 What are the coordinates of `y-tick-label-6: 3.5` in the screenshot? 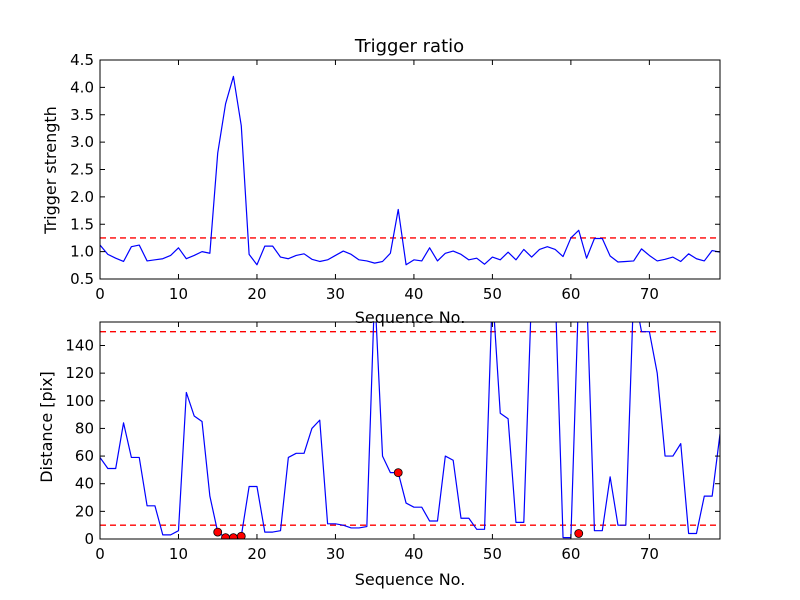 It's located at (82, 115).